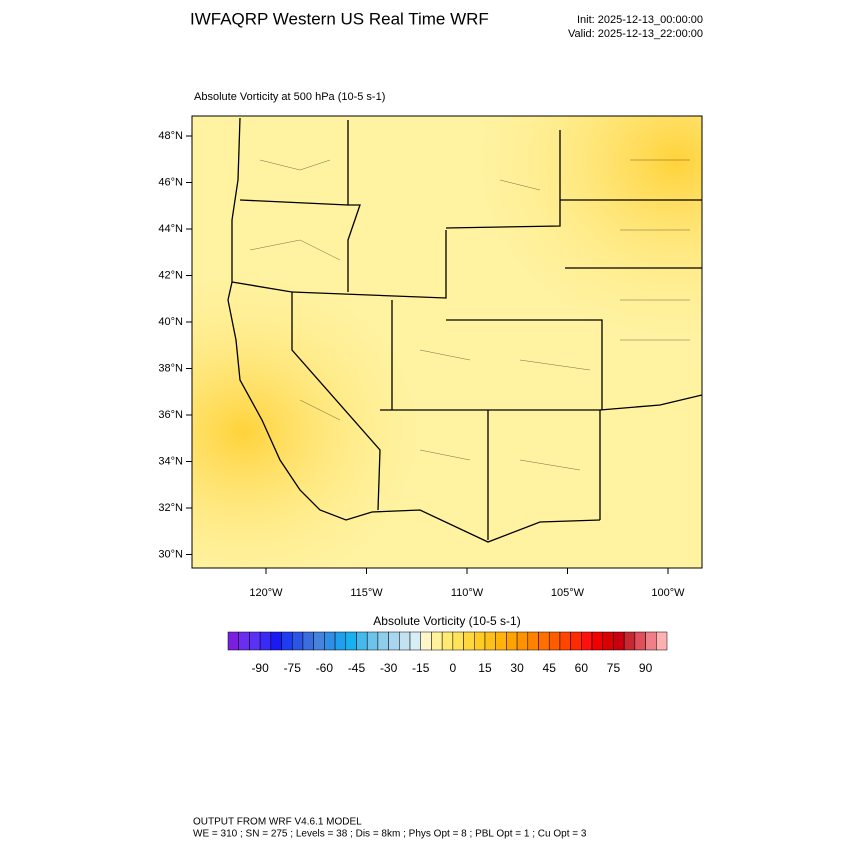 Image resolution: width=850 pixels, height=850 pixels. I want to click on colorbar-label: -90, so click(260, 668).